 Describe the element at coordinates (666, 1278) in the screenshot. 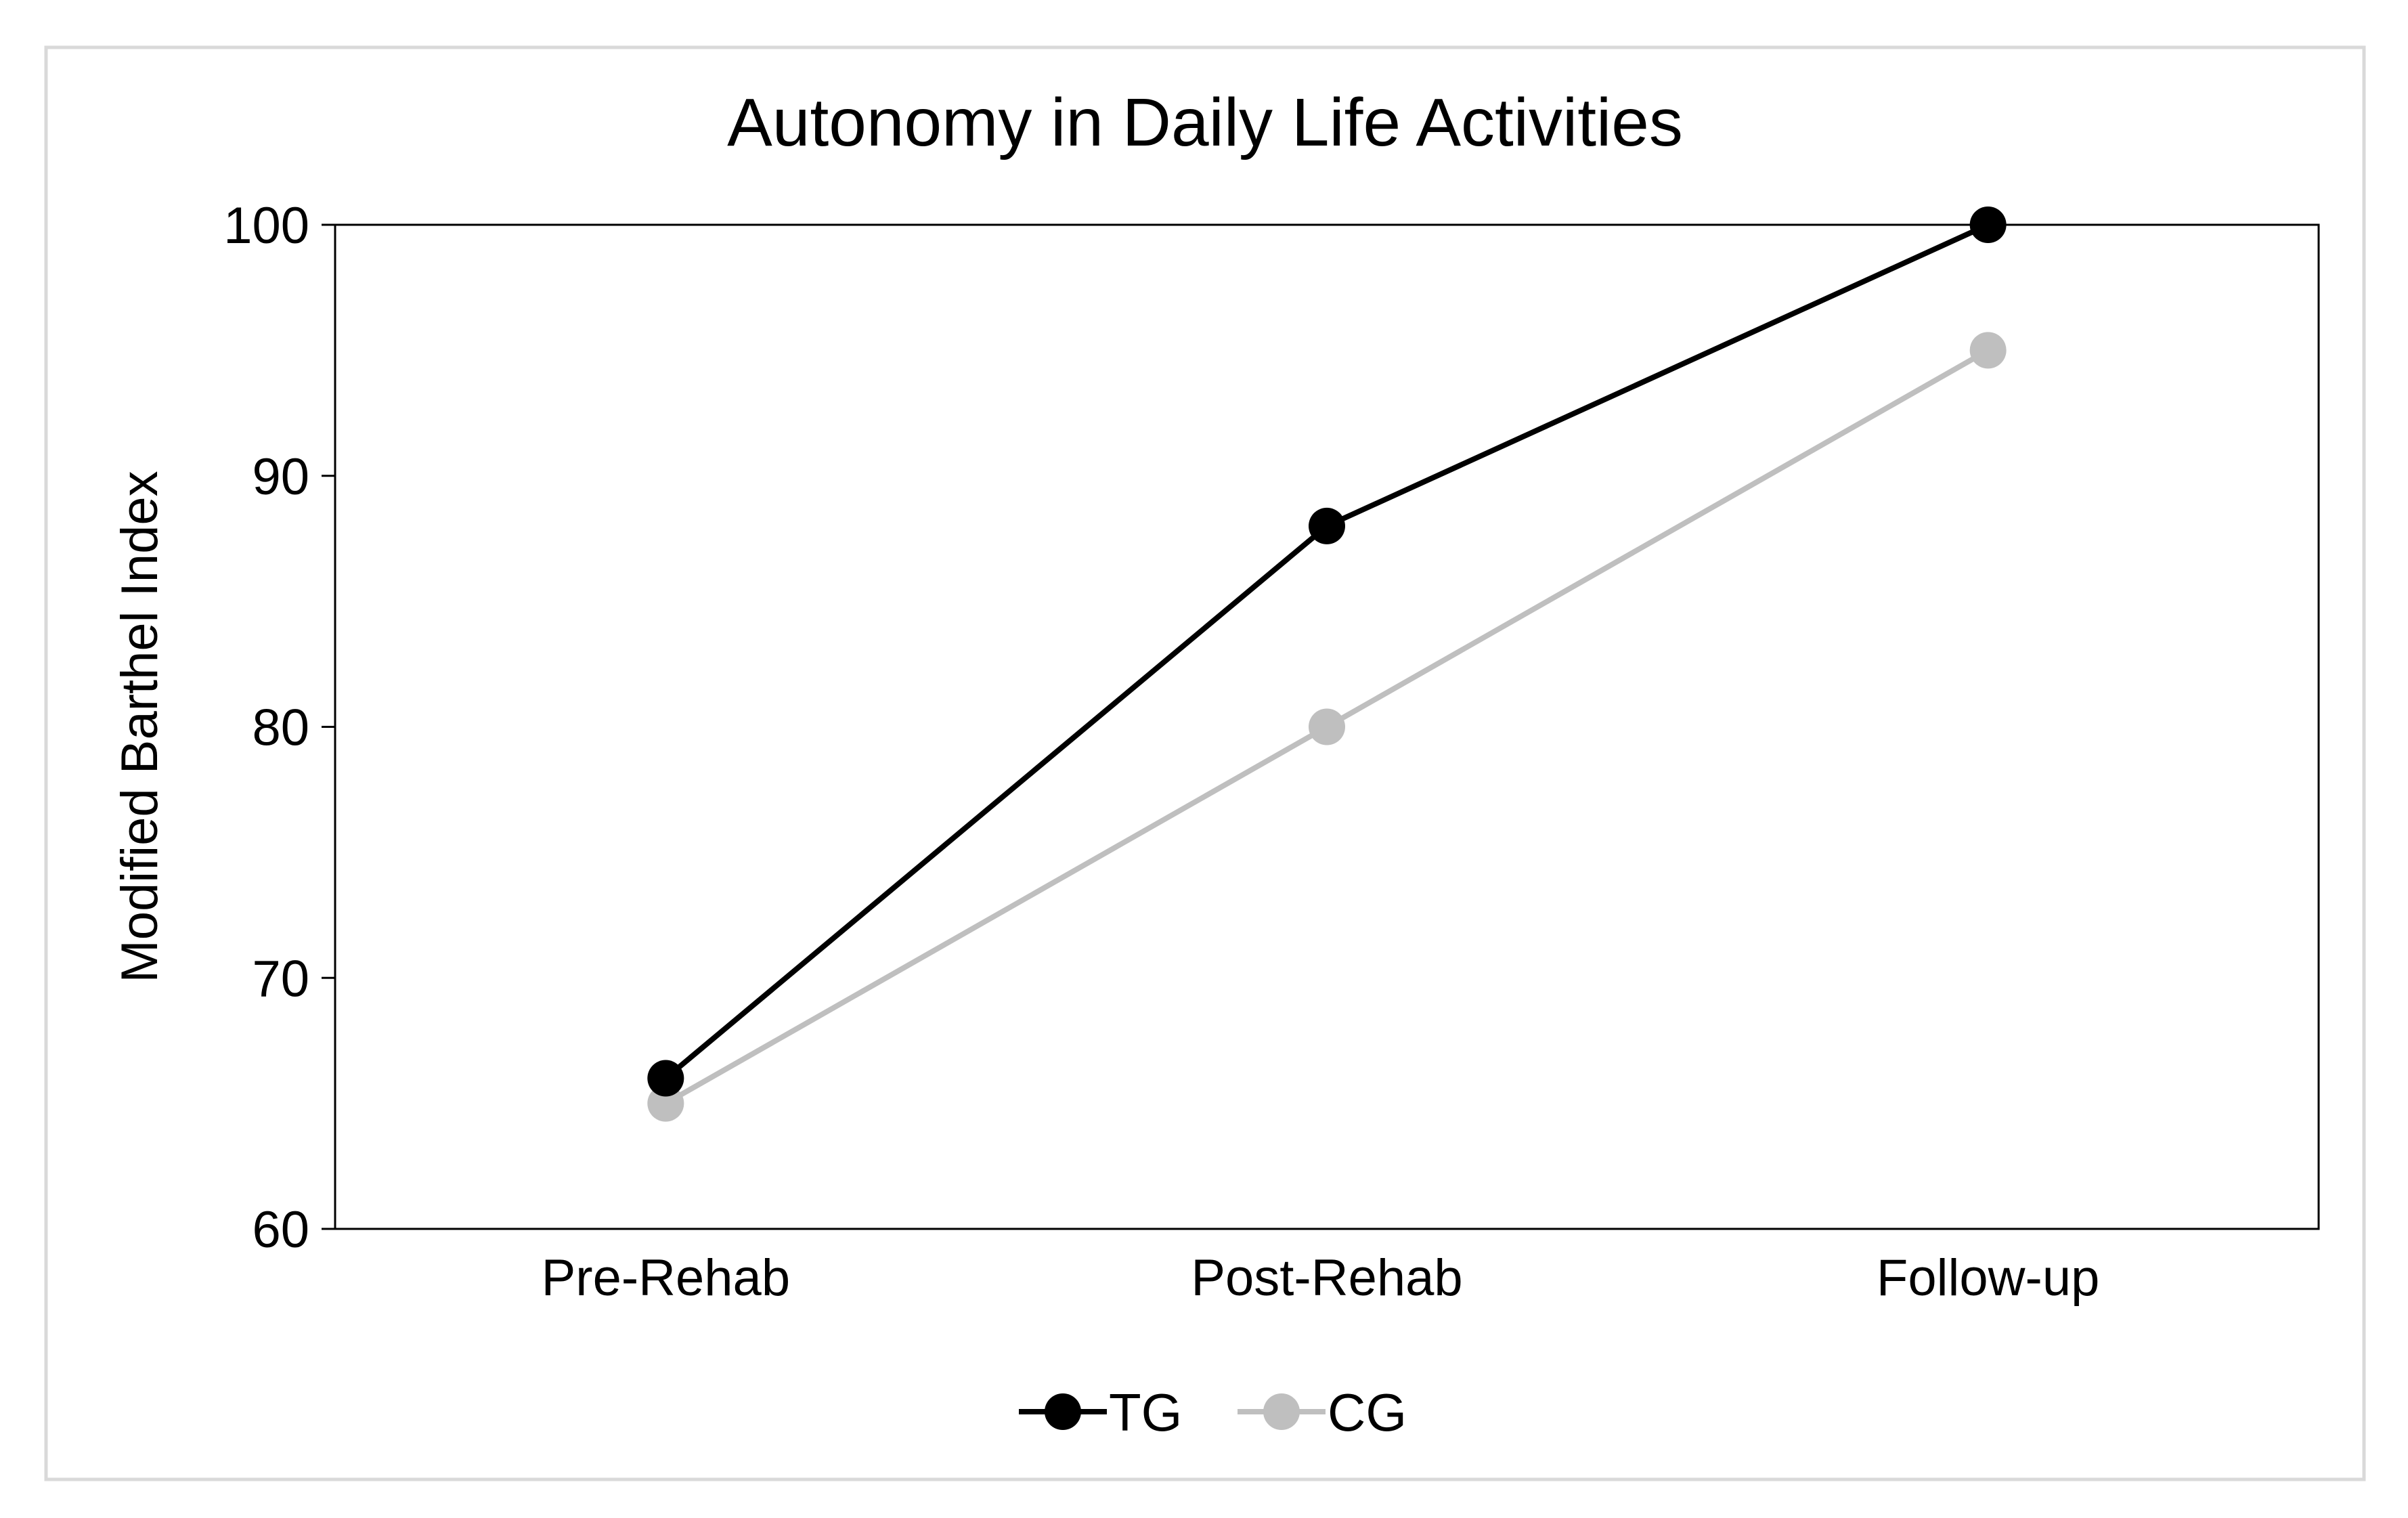

I see `x-tick-label: Pre-Rehab` at that location.